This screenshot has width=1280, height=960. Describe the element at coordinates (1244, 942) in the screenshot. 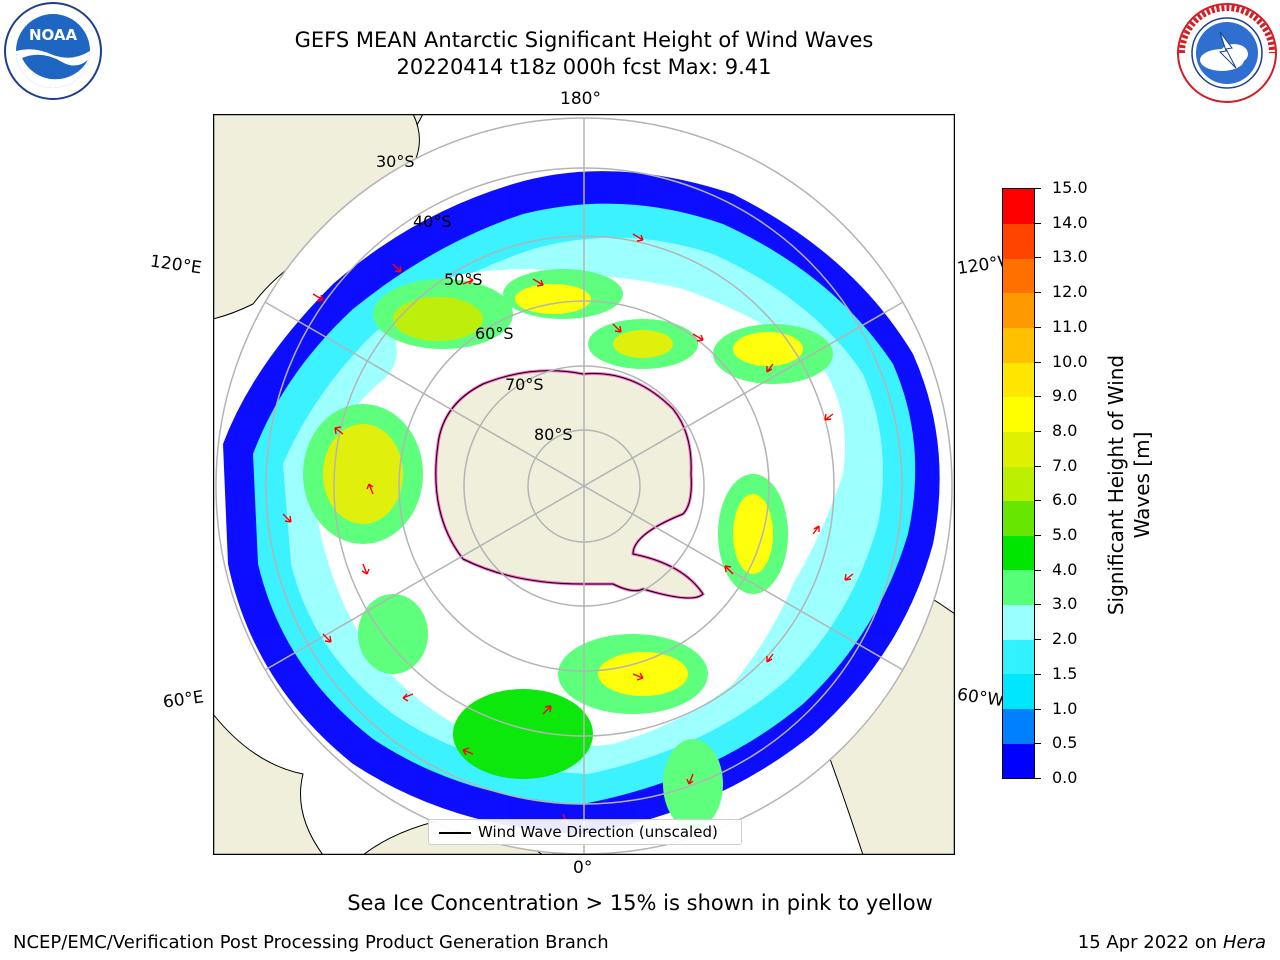

I see `footer-machine: Hera` at that location.